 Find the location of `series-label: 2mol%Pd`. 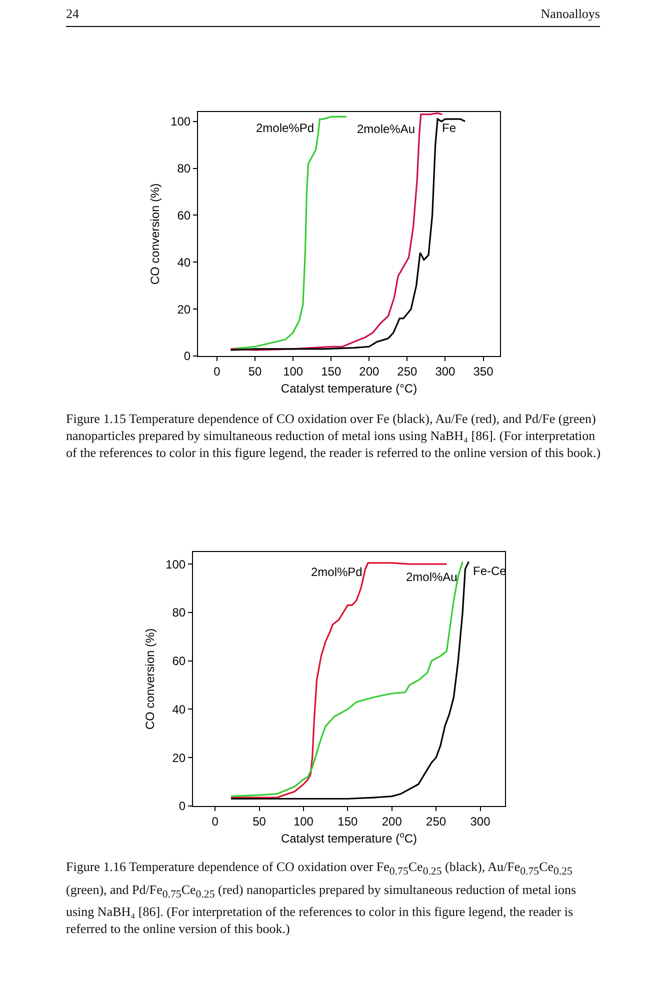

series-label: 2mol%Pd is located at coordinates (336, 572).